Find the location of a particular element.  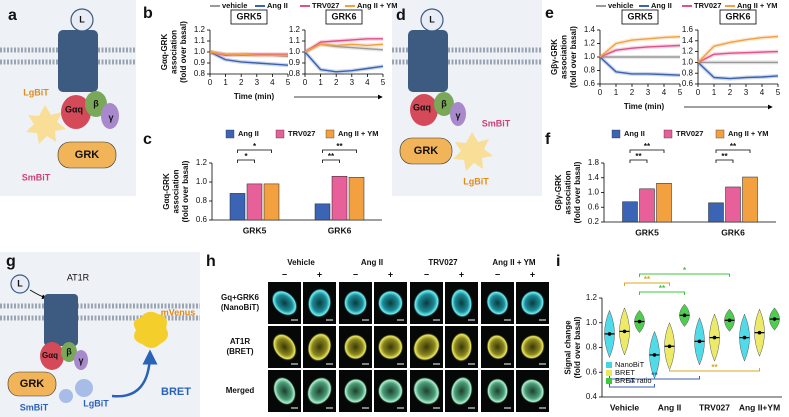

x-tick-label: Vehicle is located at coordinates (625, 407).